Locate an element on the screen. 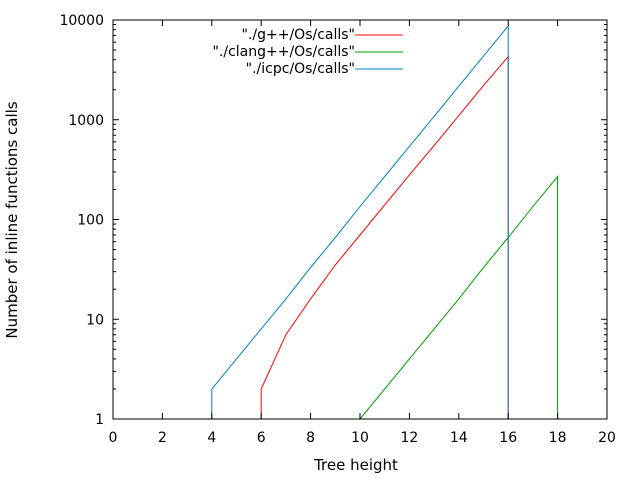 This screenshot has height=480, width=640. x-tick-label: 20 is located at coordinates (607, 438).